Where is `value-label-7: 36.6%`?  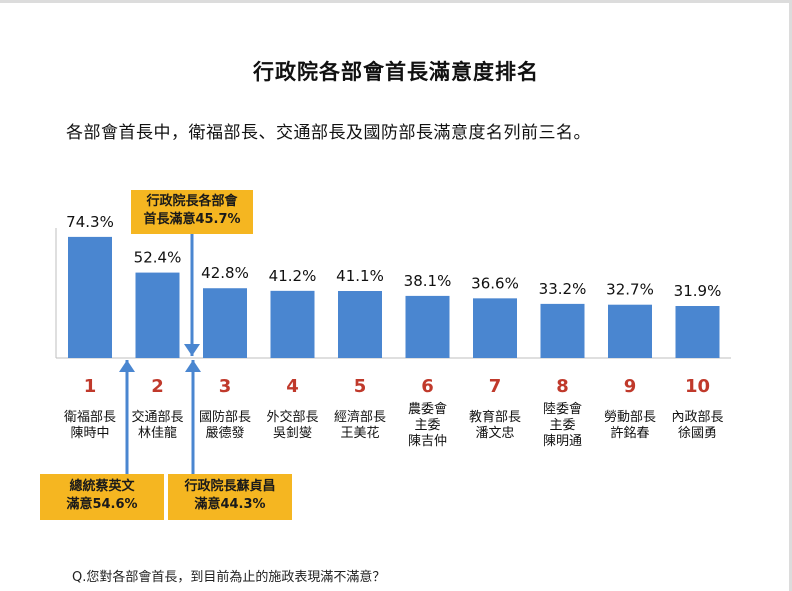 value-label-7: 36.6% is located at coordinates (495, 283).